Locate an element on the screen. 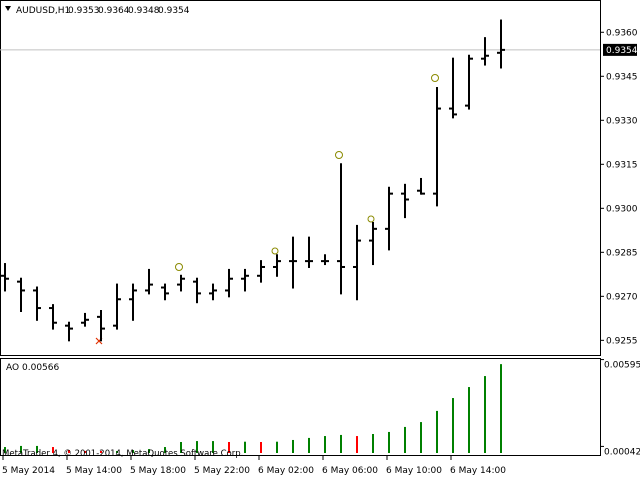 The image size is (640, 480). x-tick-label: 6 May 02:00 is located at coordinates (286, 471).